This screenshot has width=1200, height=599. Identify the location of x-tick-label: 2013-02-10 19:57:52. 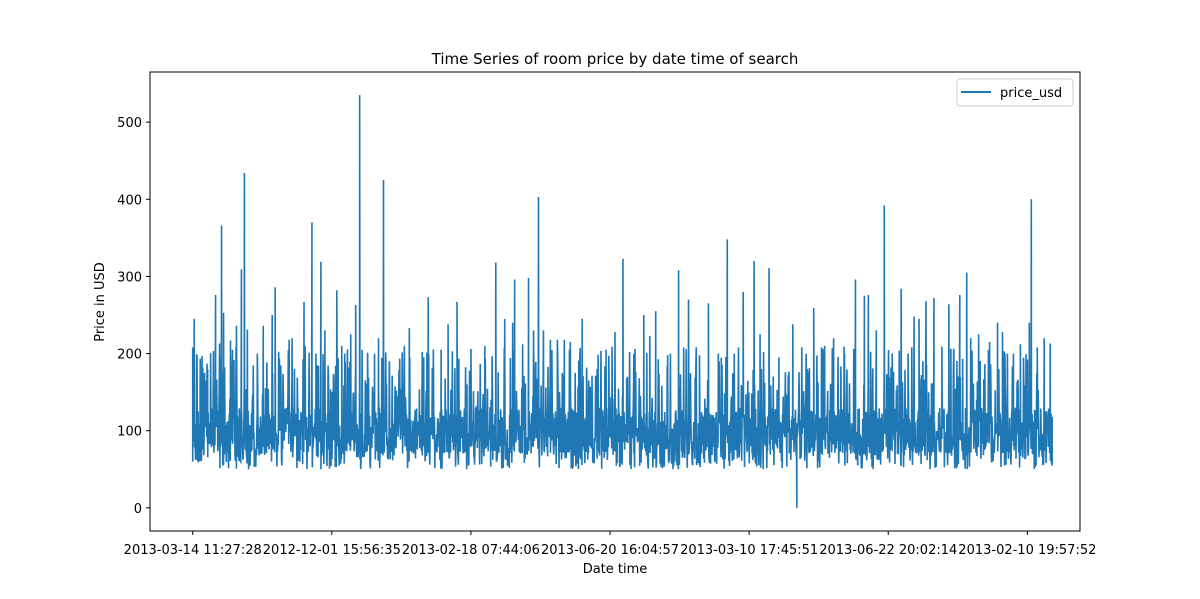
(1027, 550).